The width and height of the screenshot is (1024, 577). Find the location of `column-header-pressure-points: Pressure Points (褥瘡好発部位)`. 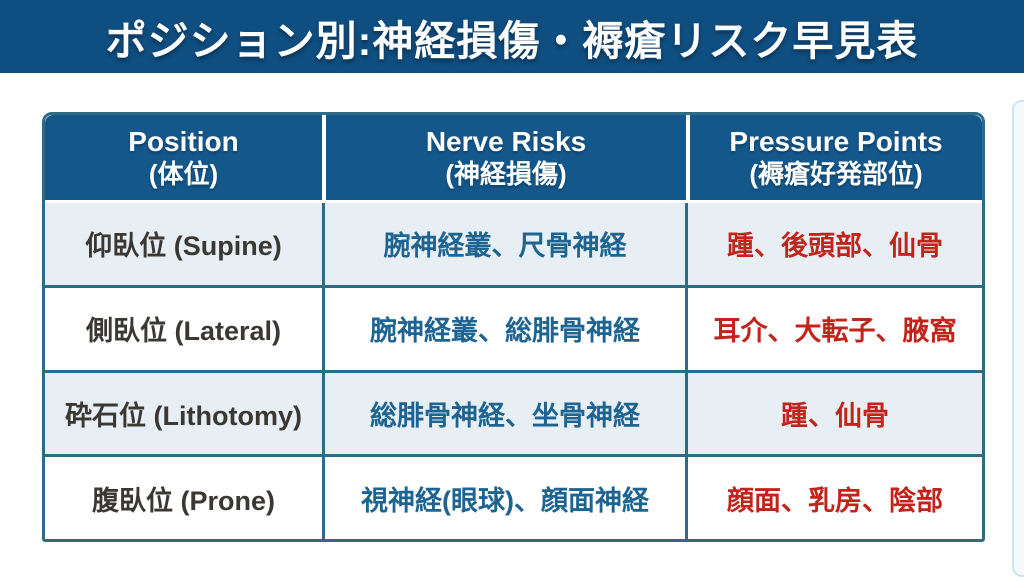

column-header-pressure-points: Pressure Points (褥瘡好発部位) is located at coordinates (836, 157).